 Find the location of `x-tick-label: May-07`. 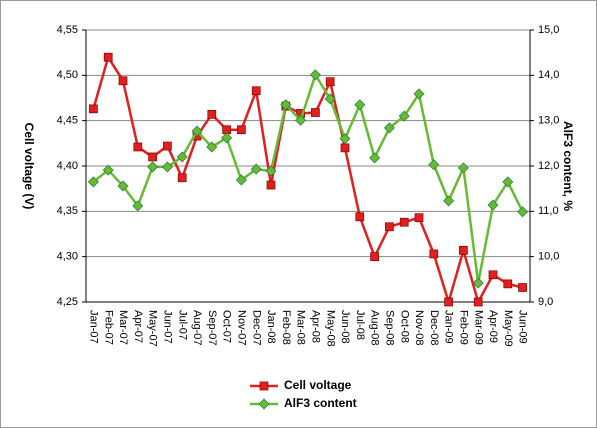

x-tick-label: May-07 is located at coordinates (153, 328).